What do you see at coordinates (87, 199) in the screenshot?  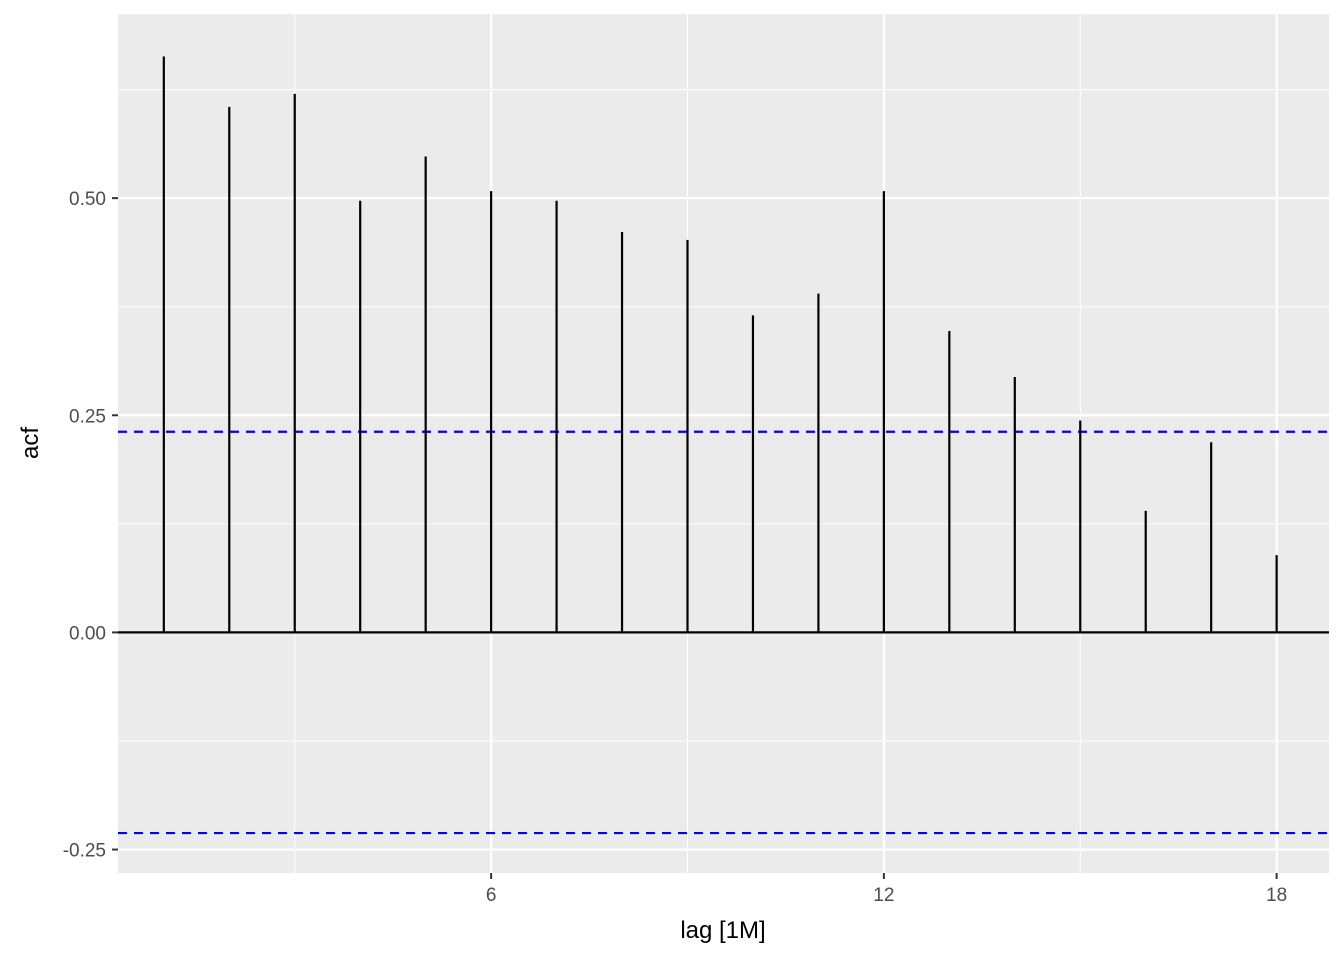 I see `y-tick-label: 0.50` at bounding box center [87, 199].